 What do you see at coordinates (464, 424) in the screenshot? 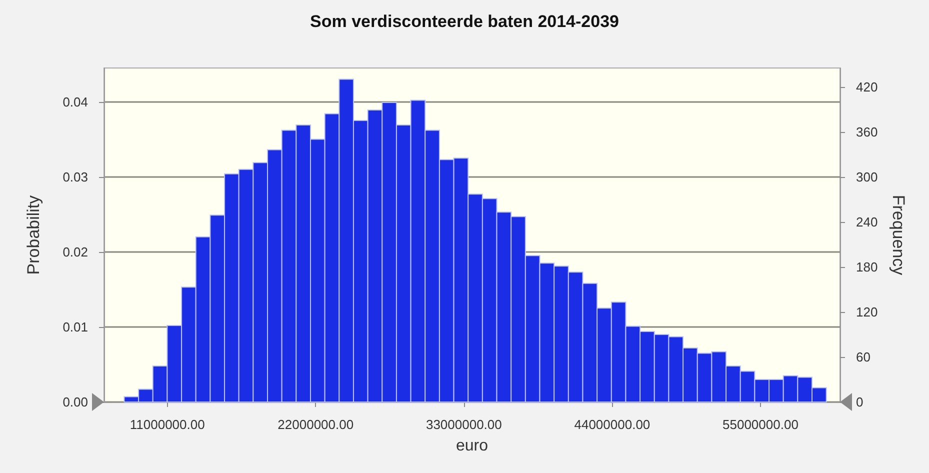
I see `x-tick-label: 33000000.00` at bounding box center [464, 424].